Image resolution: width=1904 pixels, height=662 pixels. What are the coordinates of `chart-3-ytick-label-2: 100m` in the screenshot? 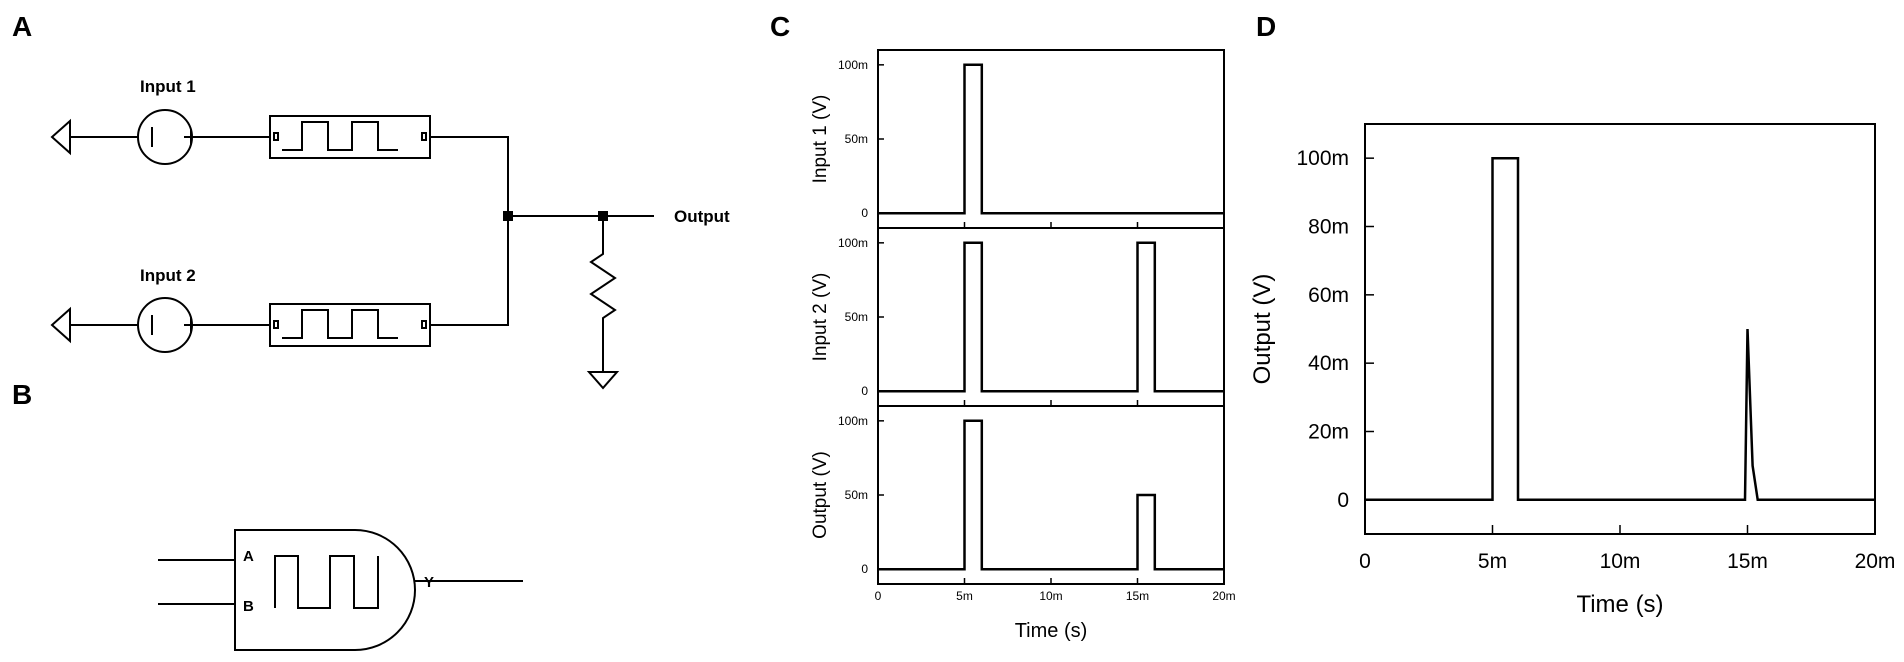 It's located at (853, 421).